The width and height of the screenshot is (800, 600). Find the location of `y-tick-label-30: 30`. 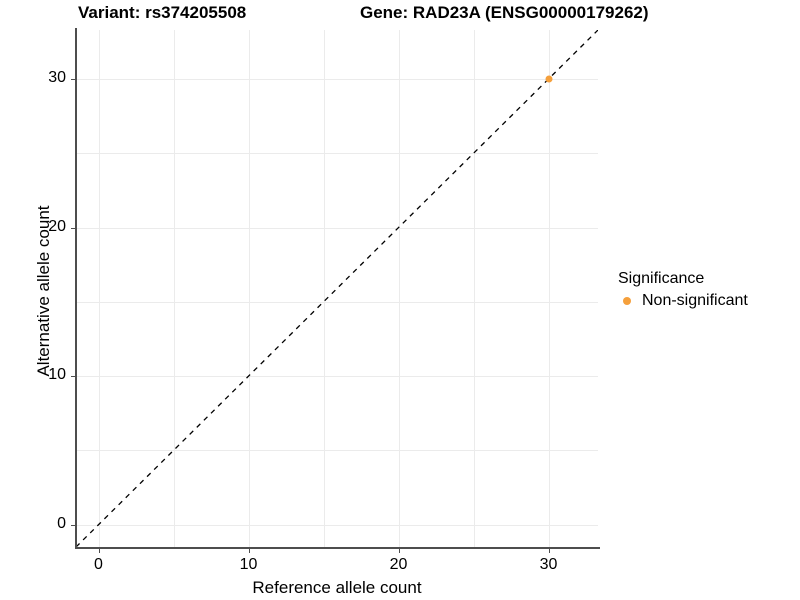

y-tick-label-30: 30 is located at coordinates (57, 77).